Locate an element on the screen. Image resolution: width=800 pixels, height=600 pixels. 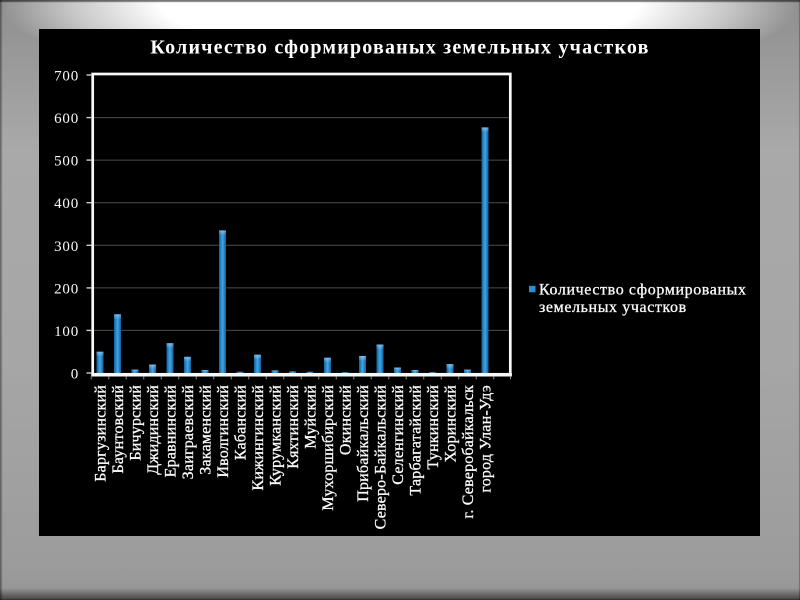
svg-text: Курумканский is located at coordinates (276, 435).